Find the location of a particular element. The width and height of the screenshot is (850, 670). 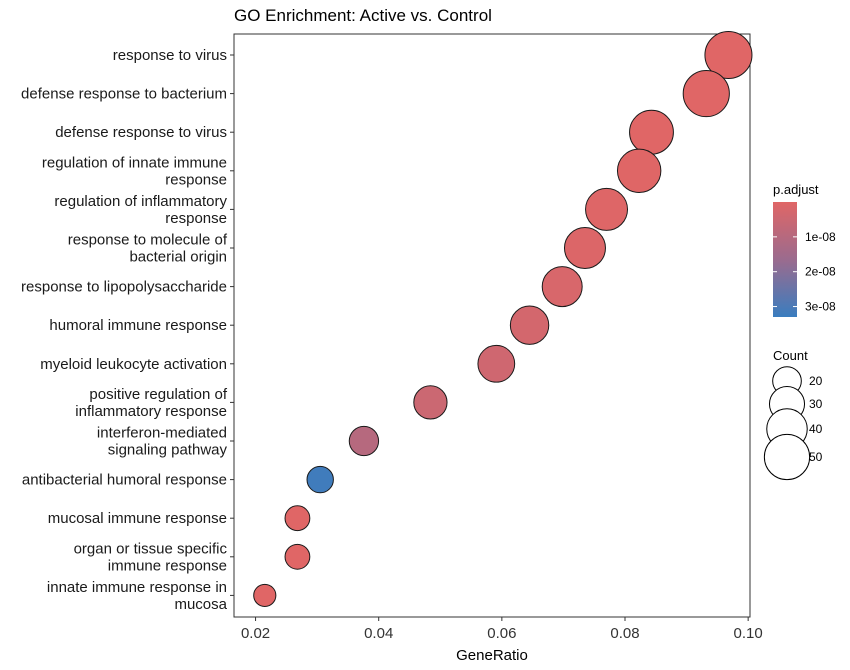

colorbar-tick-label: 2e-08 is located at coordinates (820, 272).